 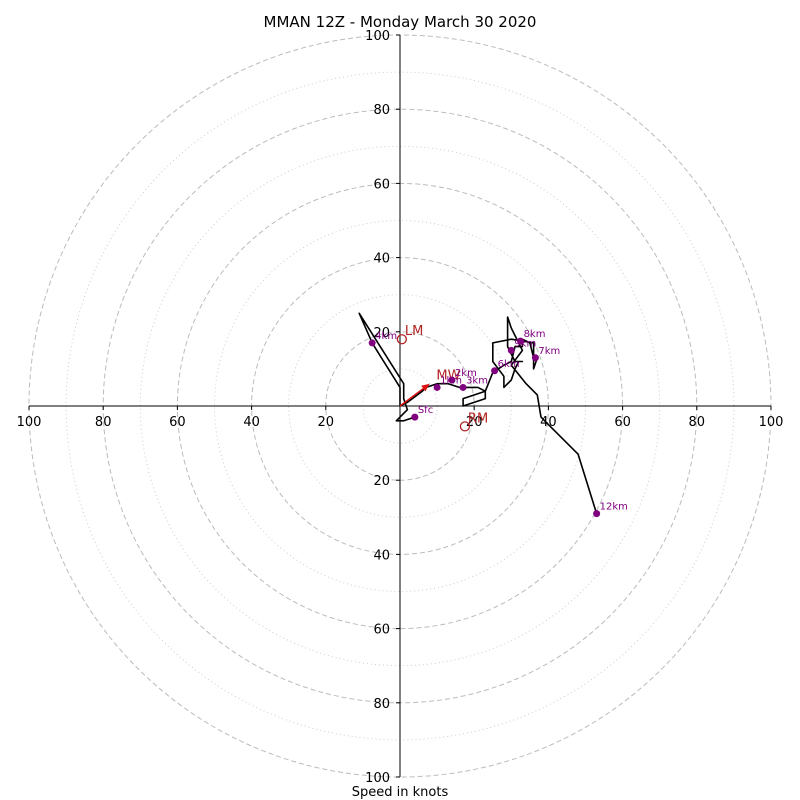 I want to click on height-marker-label: 9km, so click(x=525, y=343).